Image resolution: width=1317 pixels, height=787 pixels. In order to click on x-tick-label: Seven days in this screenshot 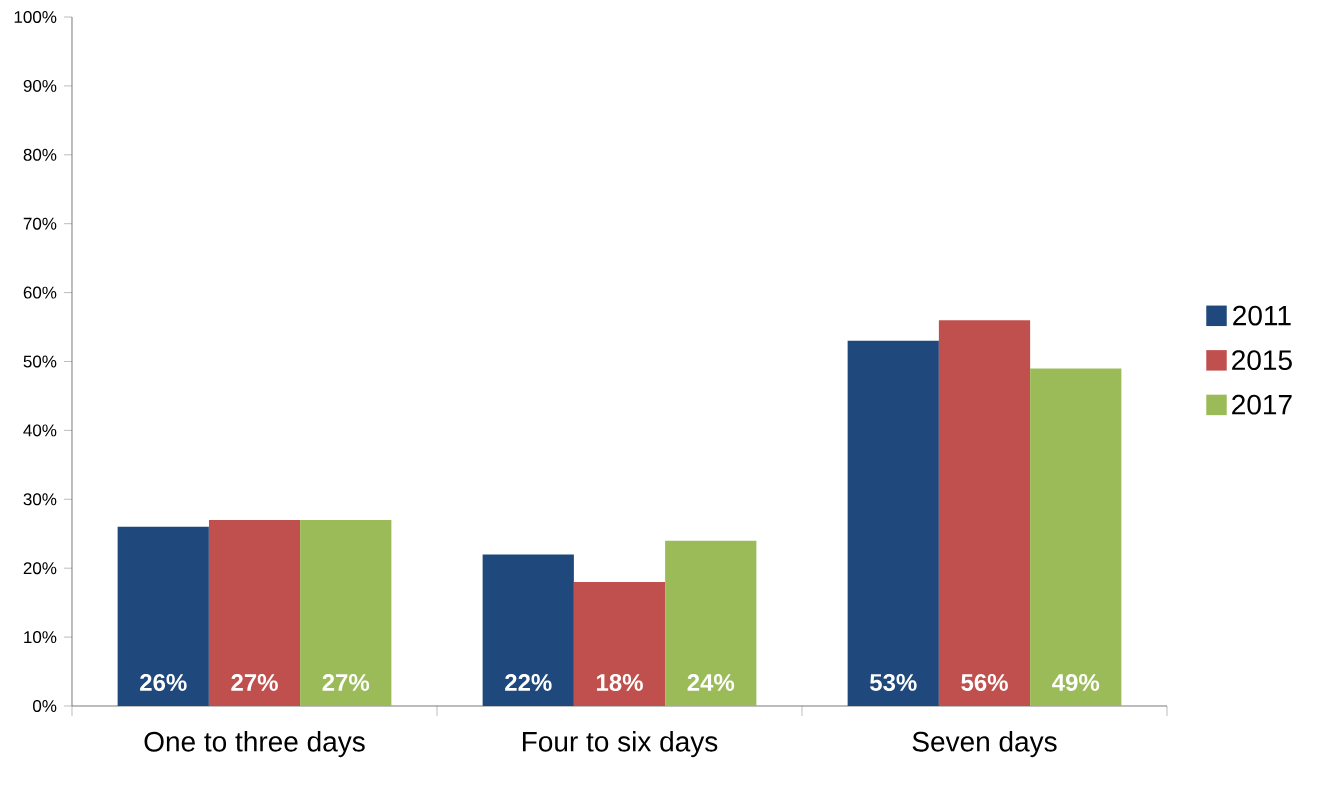, I will do `click(984, 744)`.